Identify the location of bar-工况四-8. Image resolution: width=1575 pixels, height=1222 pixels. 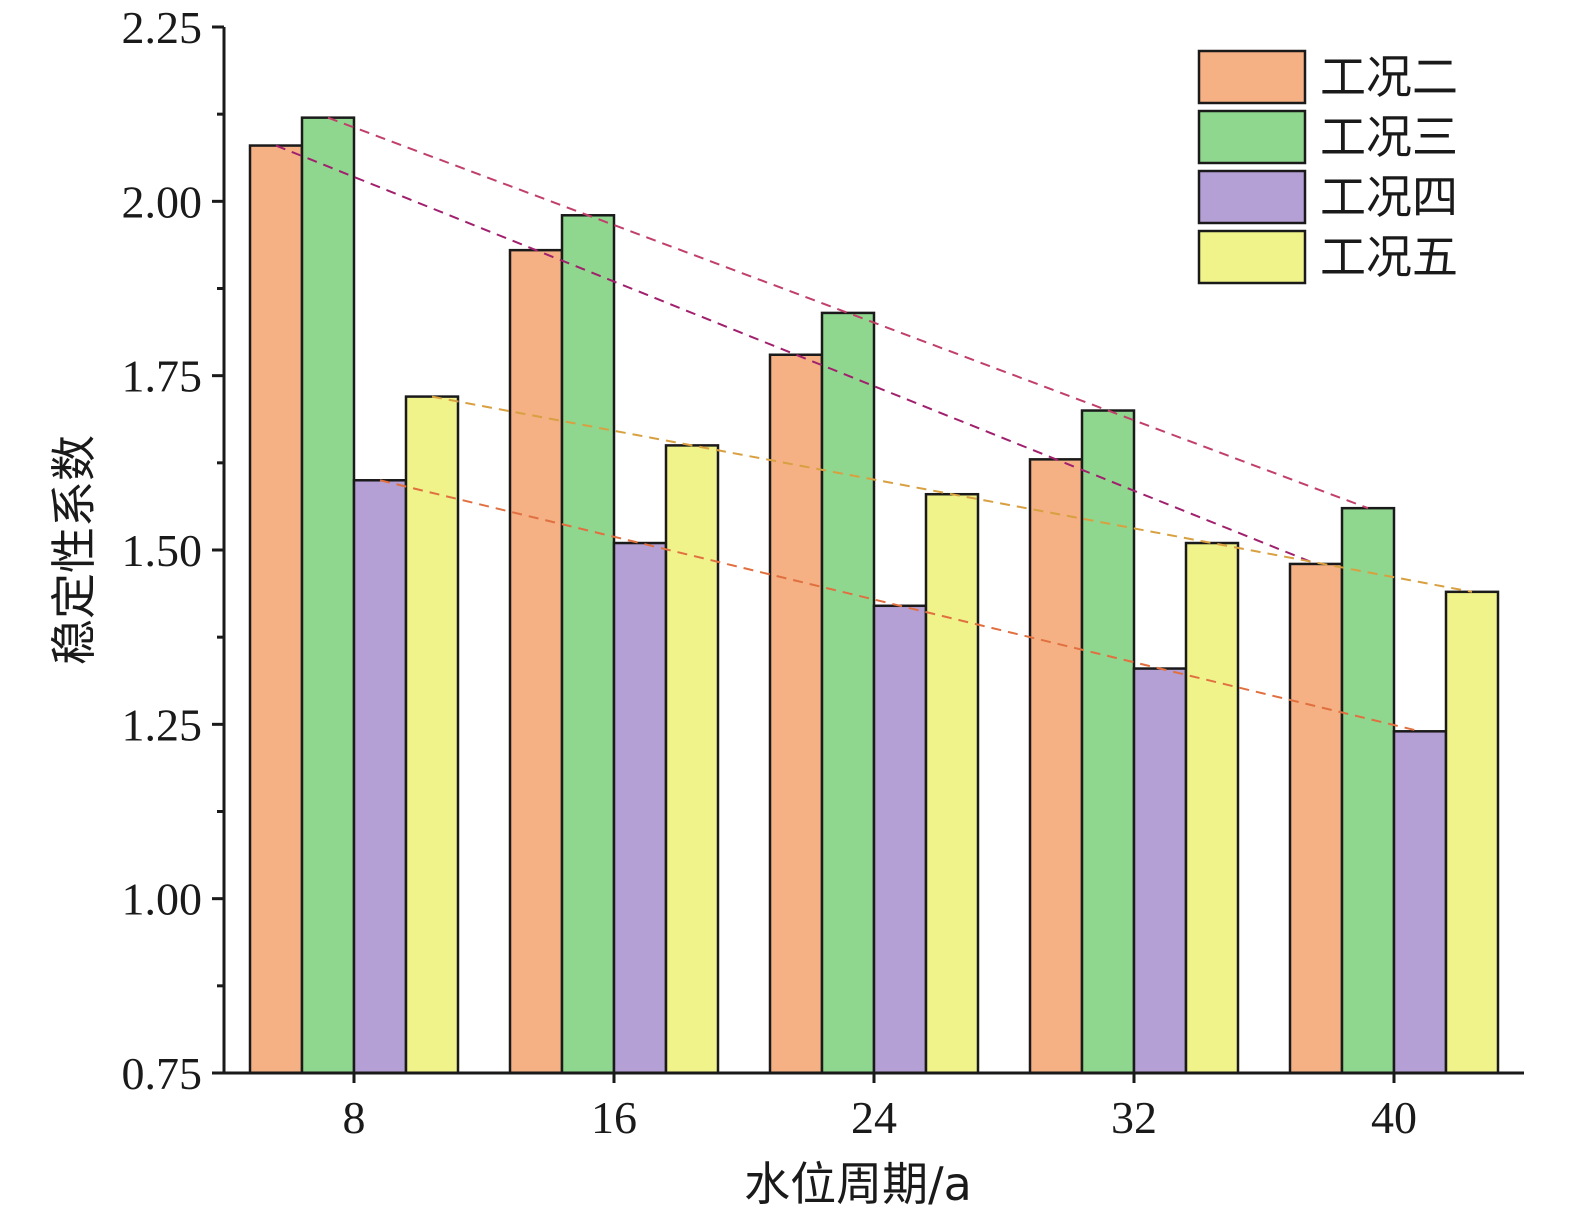
(380, 777).